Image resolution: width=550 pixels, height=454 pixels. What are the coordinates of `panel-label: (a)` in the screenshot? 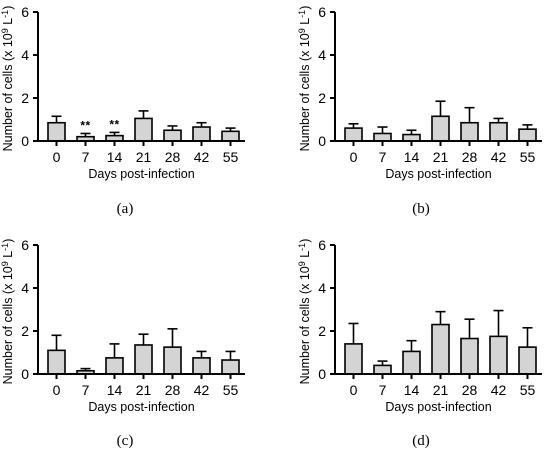 It's located at (125, 209).